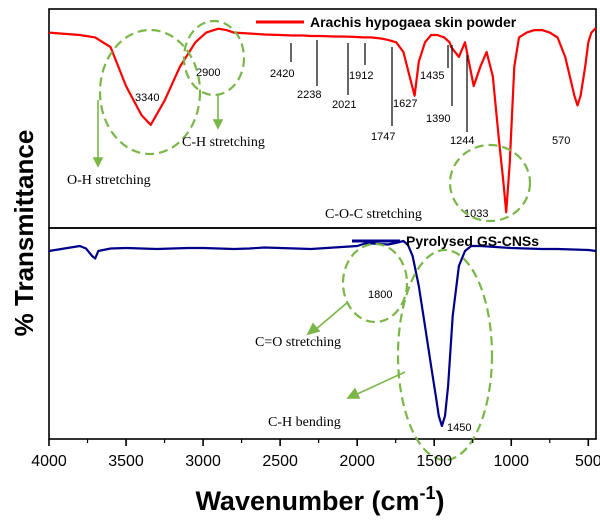 The image size is (600, 521). Describe the element at coordinates (561, 141) in the screenshot. I see `peak-label-570: 570` at that location.